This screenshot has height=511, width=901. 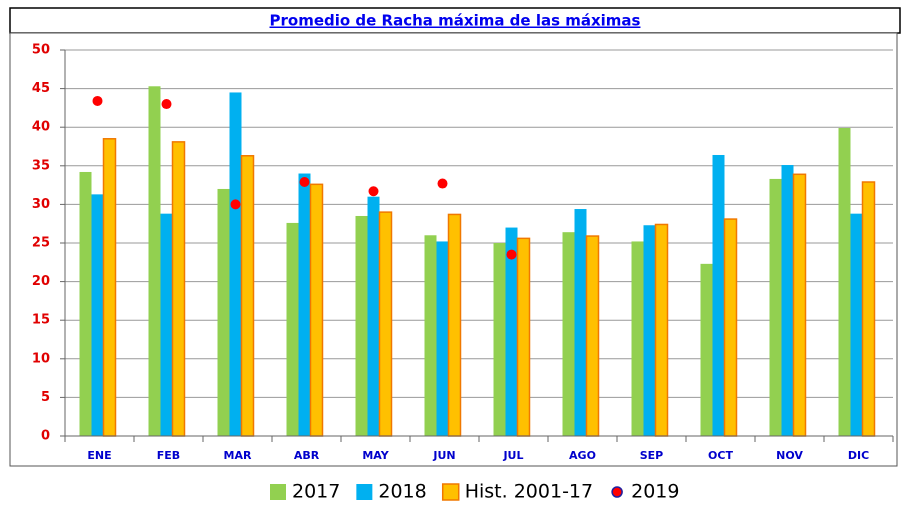 I want to click on y-tick-label: 35, so click(x=41, y=165).